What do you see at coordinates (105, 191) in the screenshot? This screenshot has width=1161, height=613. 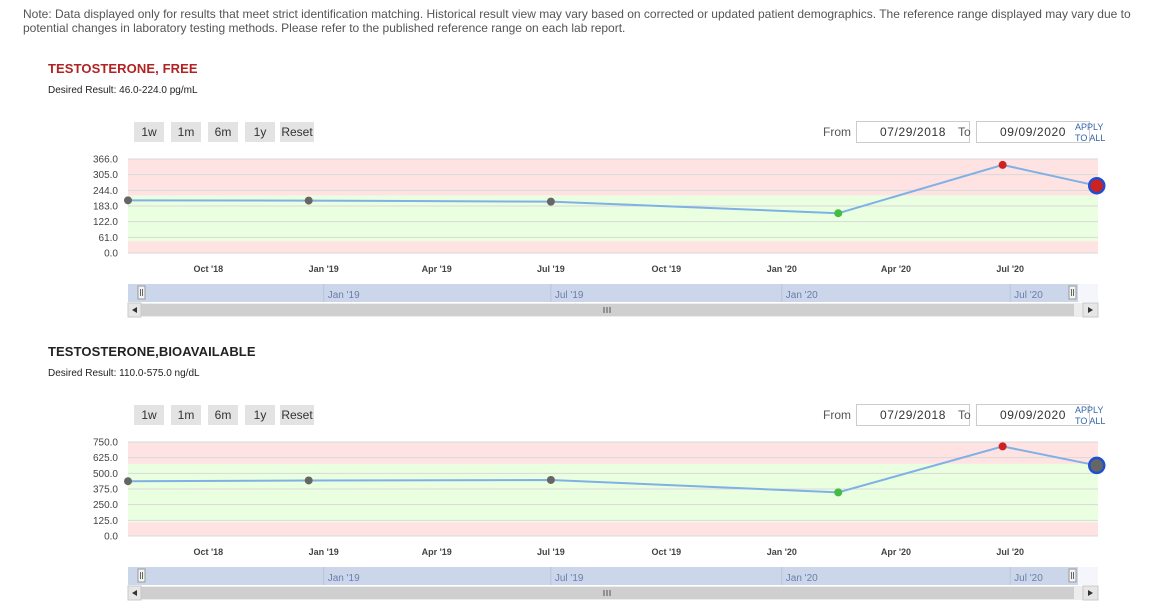 I see `y-tick-label: 244.0` at bounding box center [105, 191].